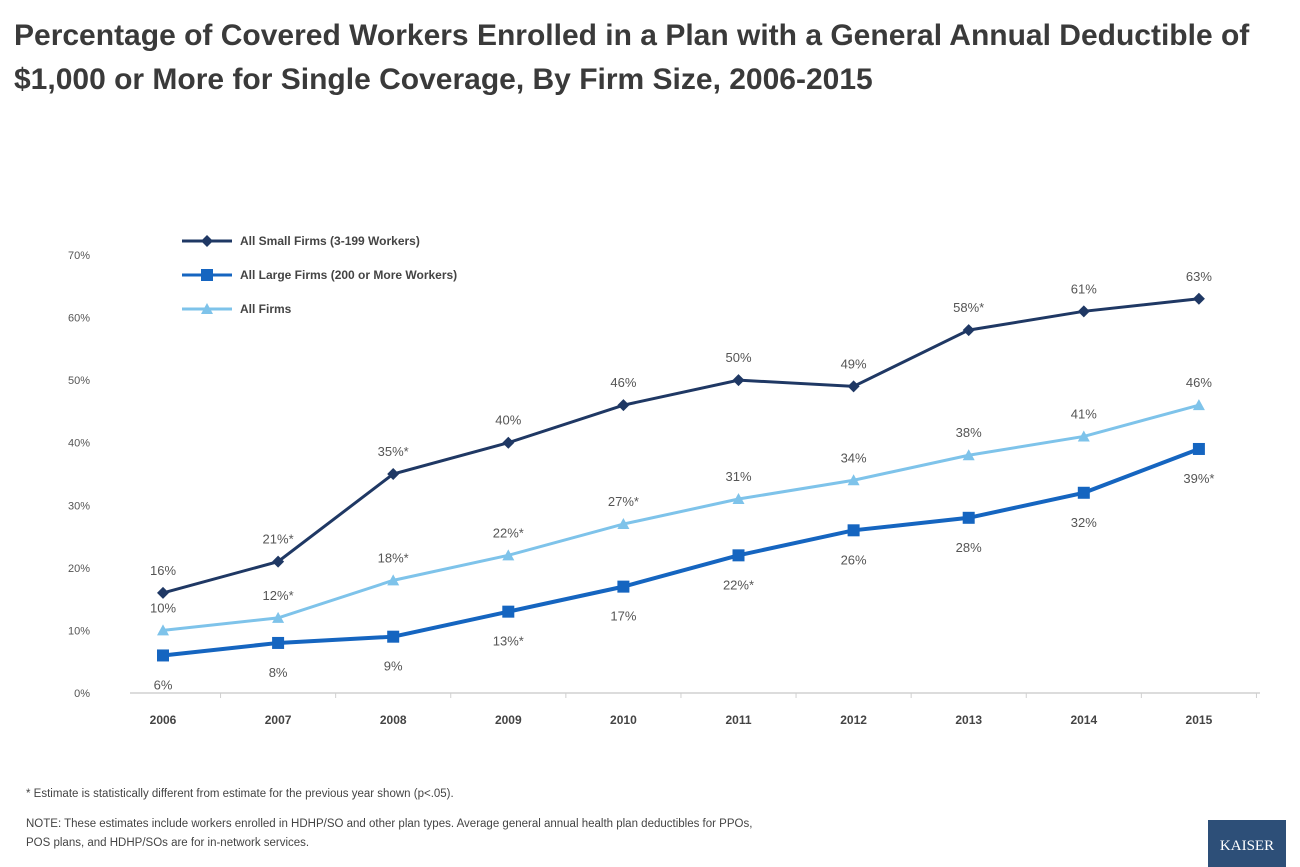  I want to click on data-label: 63%, so click(1199, 276).